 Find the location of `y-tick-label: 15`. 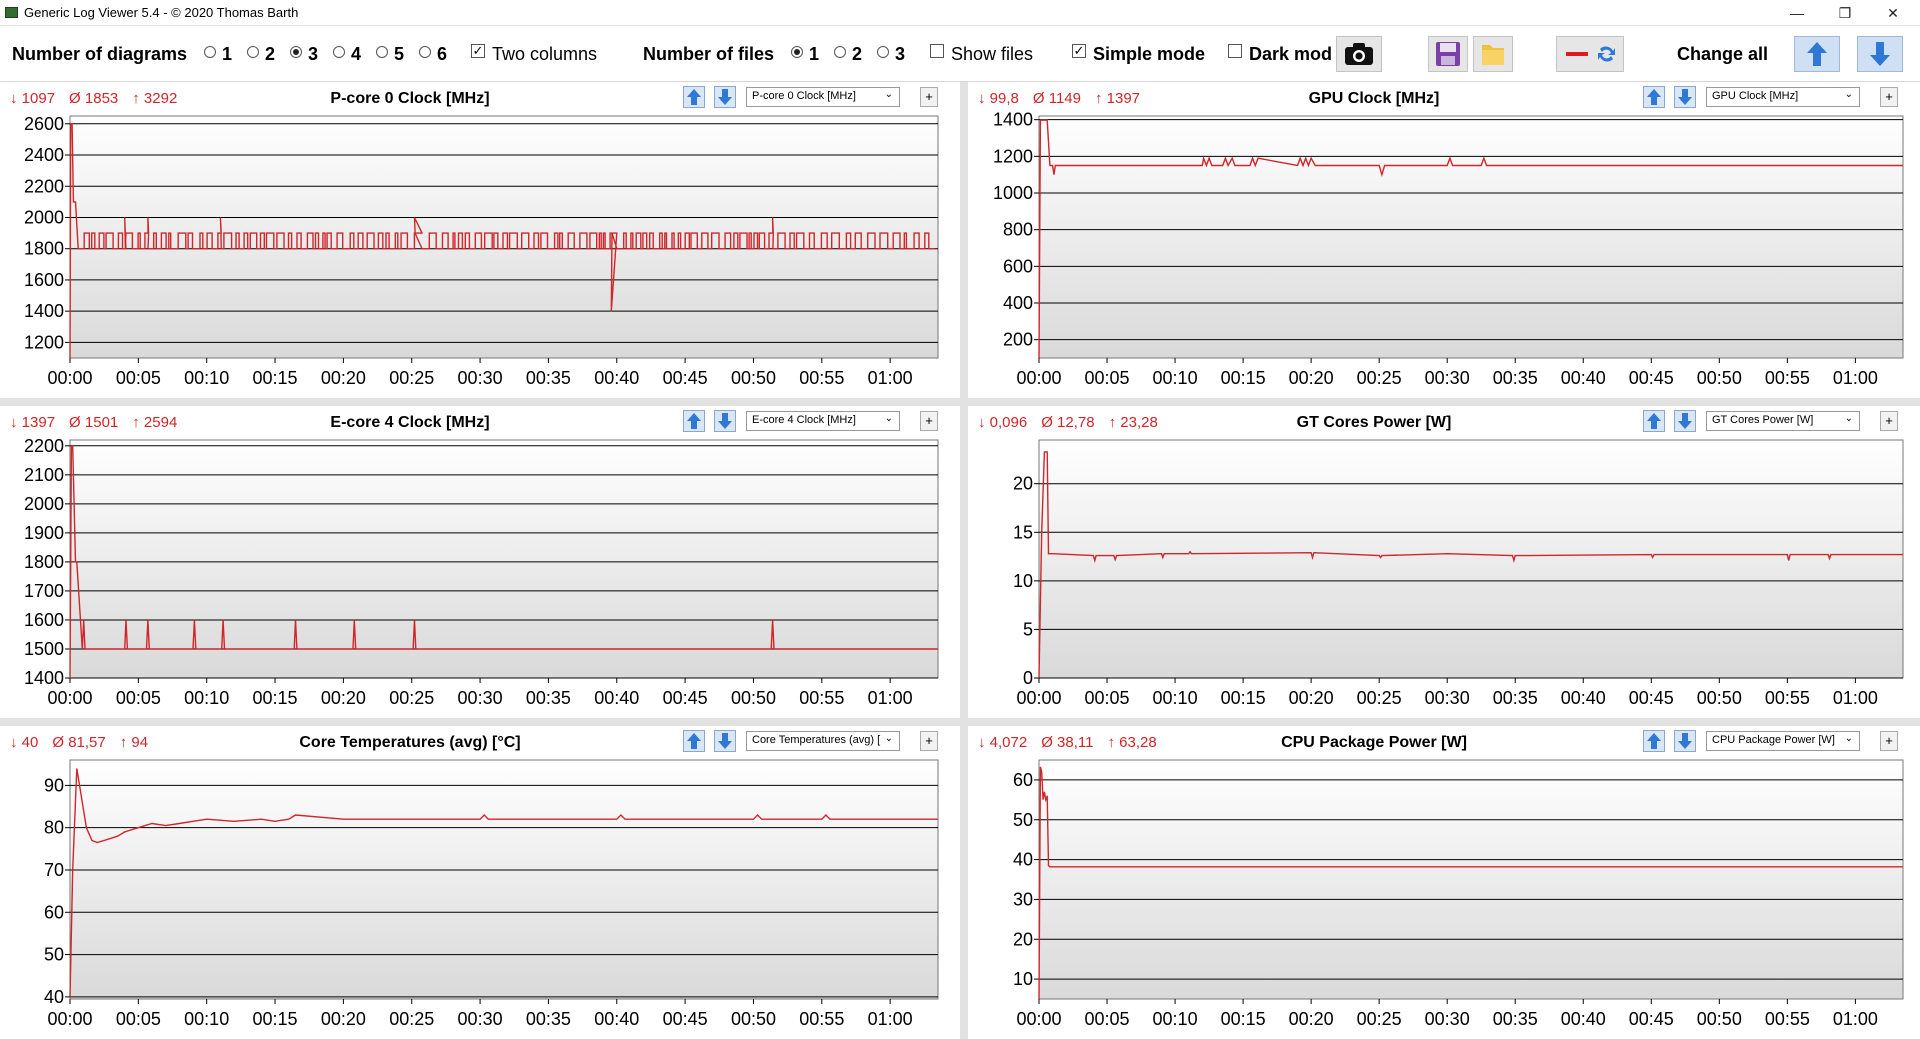

y-tick-label: 15 is located at coordinates (1023, 532).